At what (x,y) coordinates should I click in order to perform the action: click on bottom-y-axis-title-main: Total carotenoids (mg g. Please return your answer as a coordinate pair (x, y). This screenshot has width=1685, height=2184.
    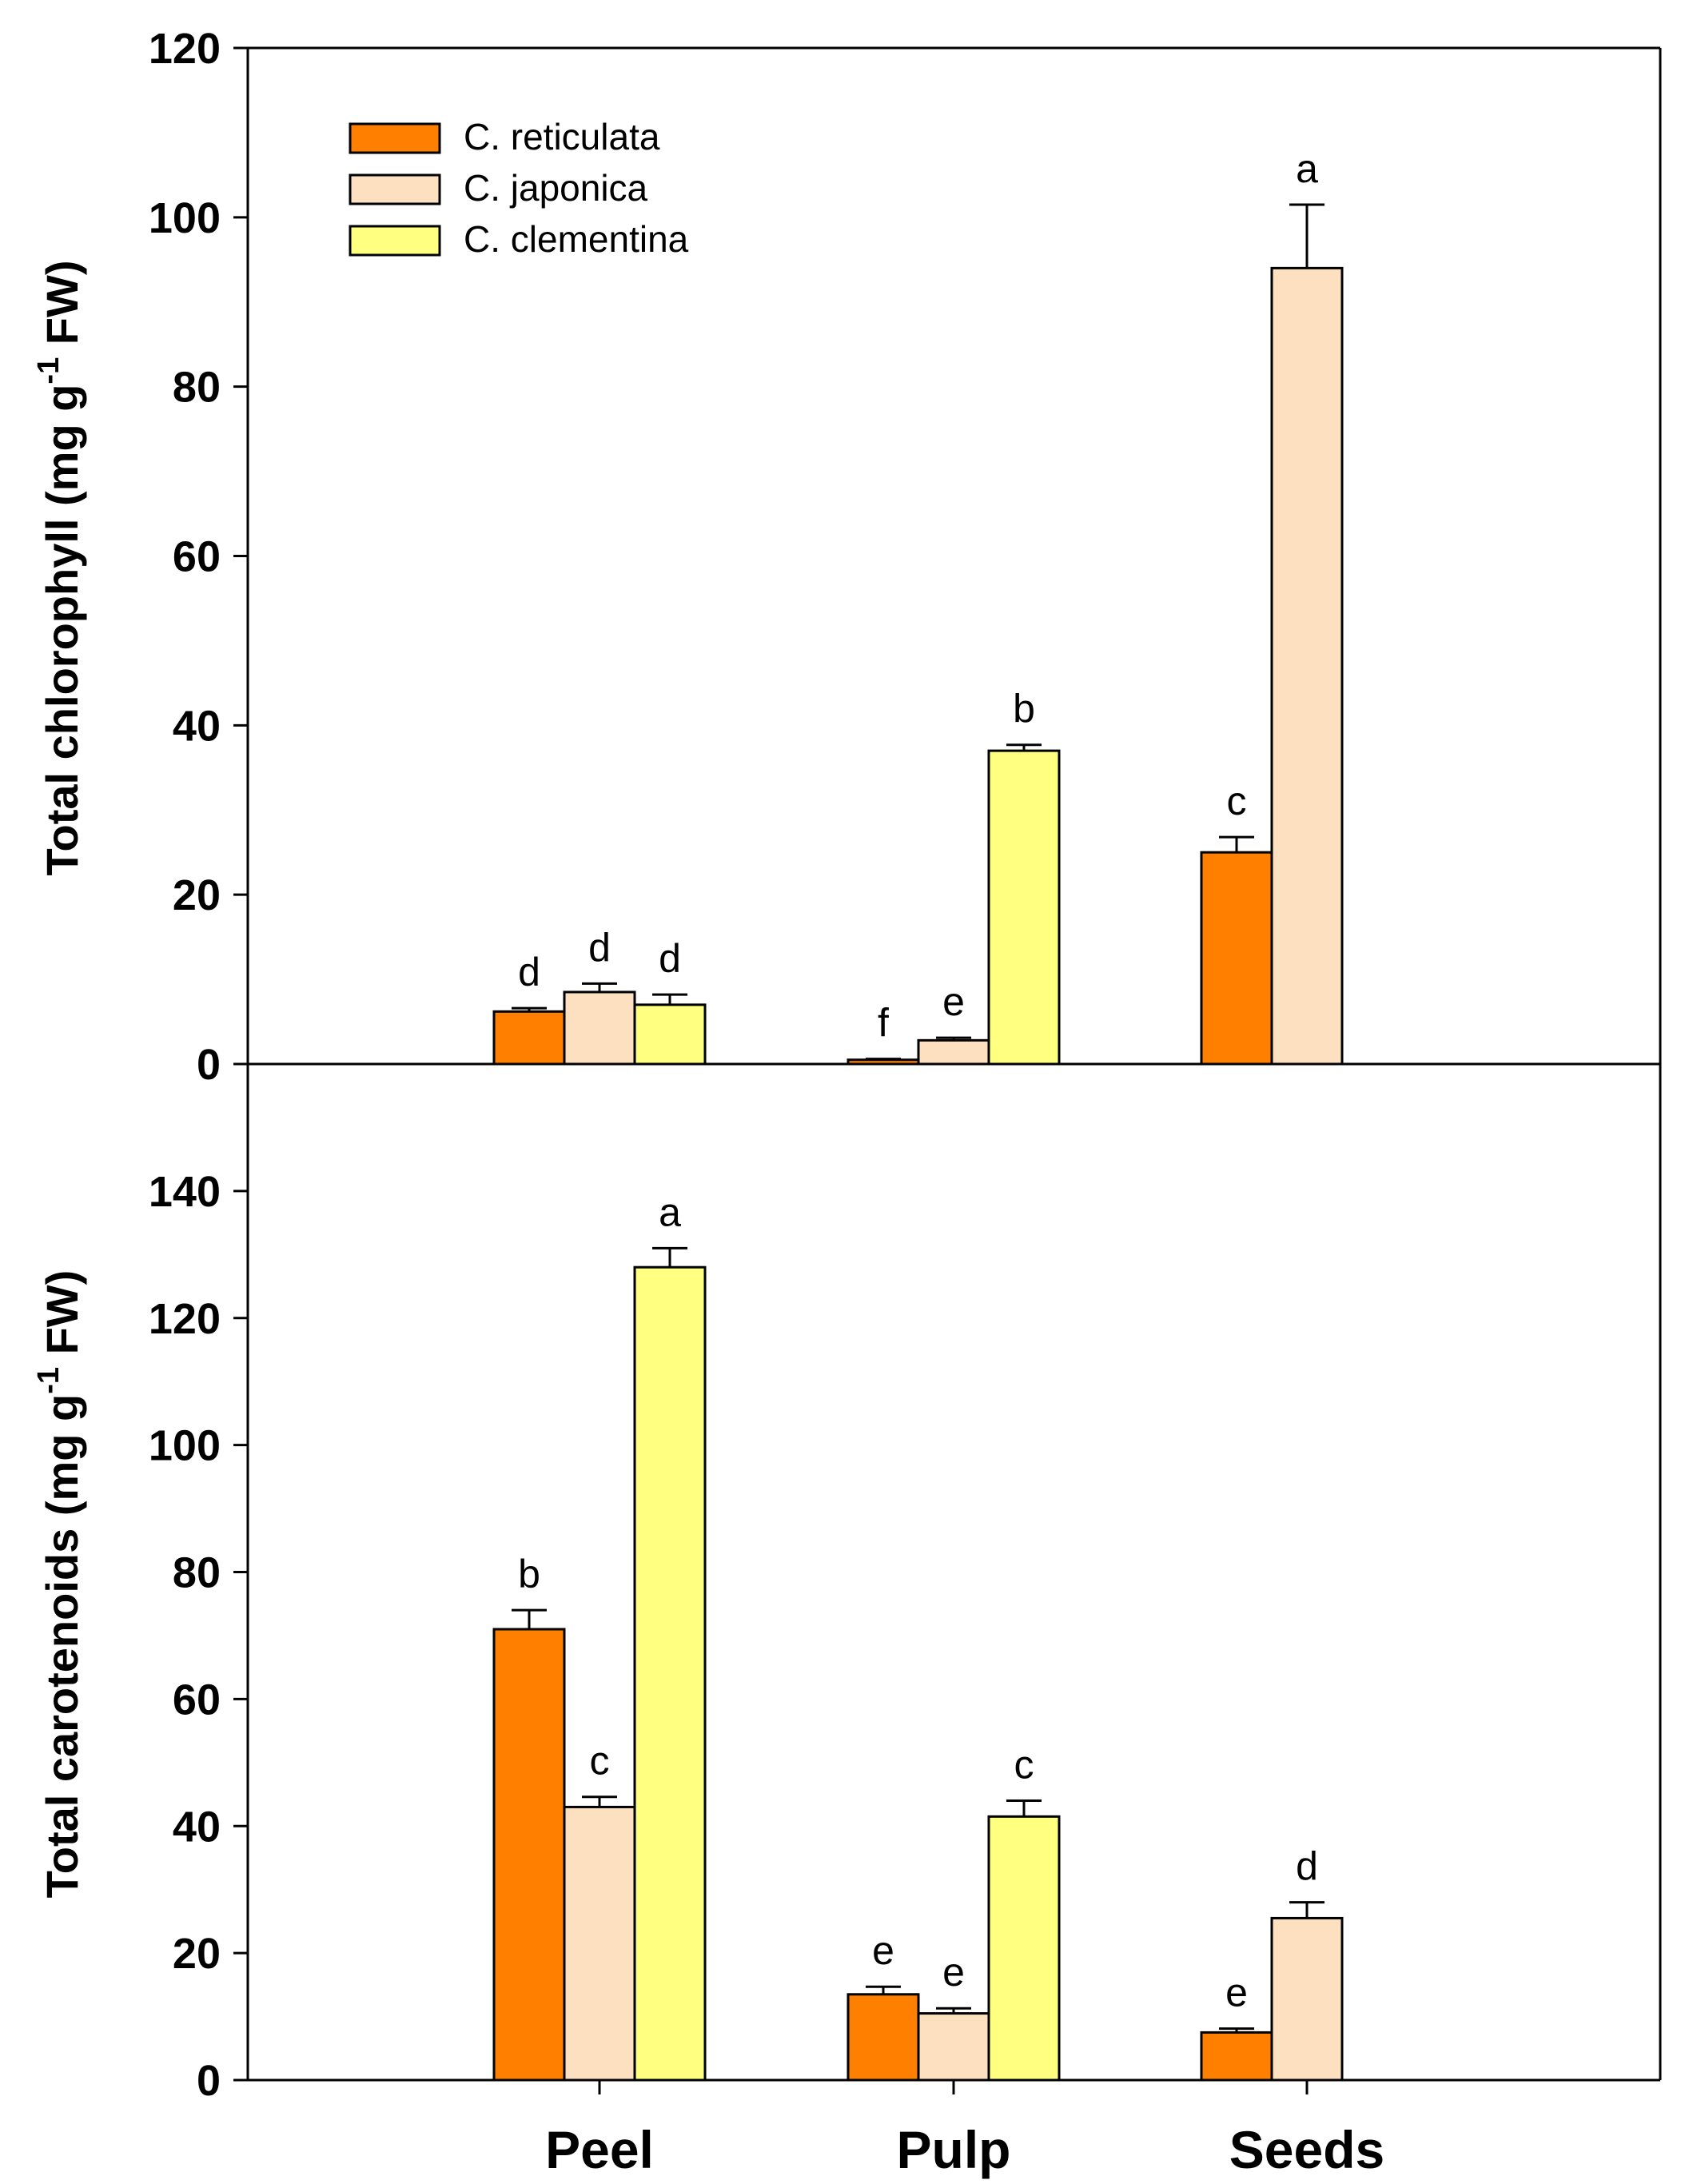
    Looking at the image, I should click on (62, 1646).